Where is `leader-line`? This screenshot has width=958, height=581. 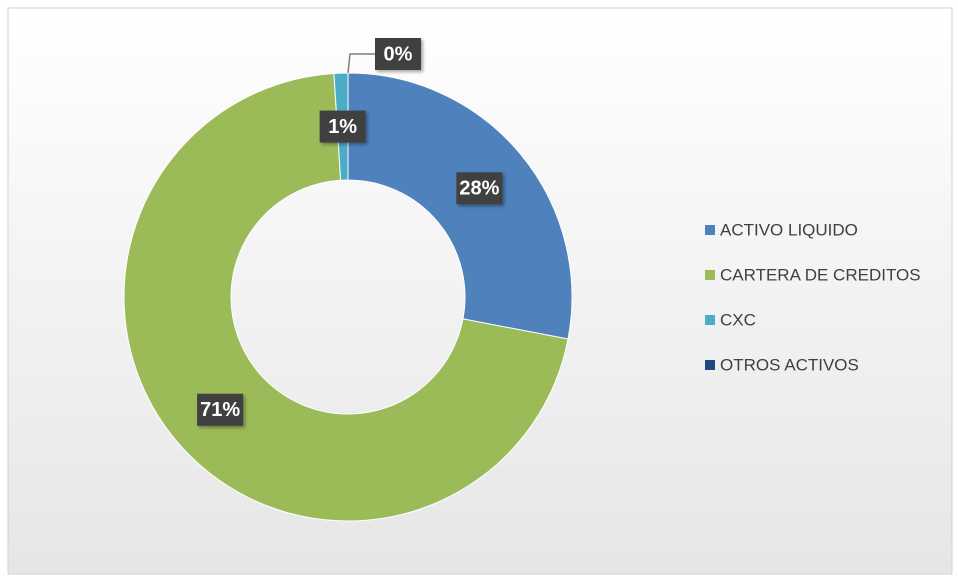
leader-line is located at coordinates (361, 63).